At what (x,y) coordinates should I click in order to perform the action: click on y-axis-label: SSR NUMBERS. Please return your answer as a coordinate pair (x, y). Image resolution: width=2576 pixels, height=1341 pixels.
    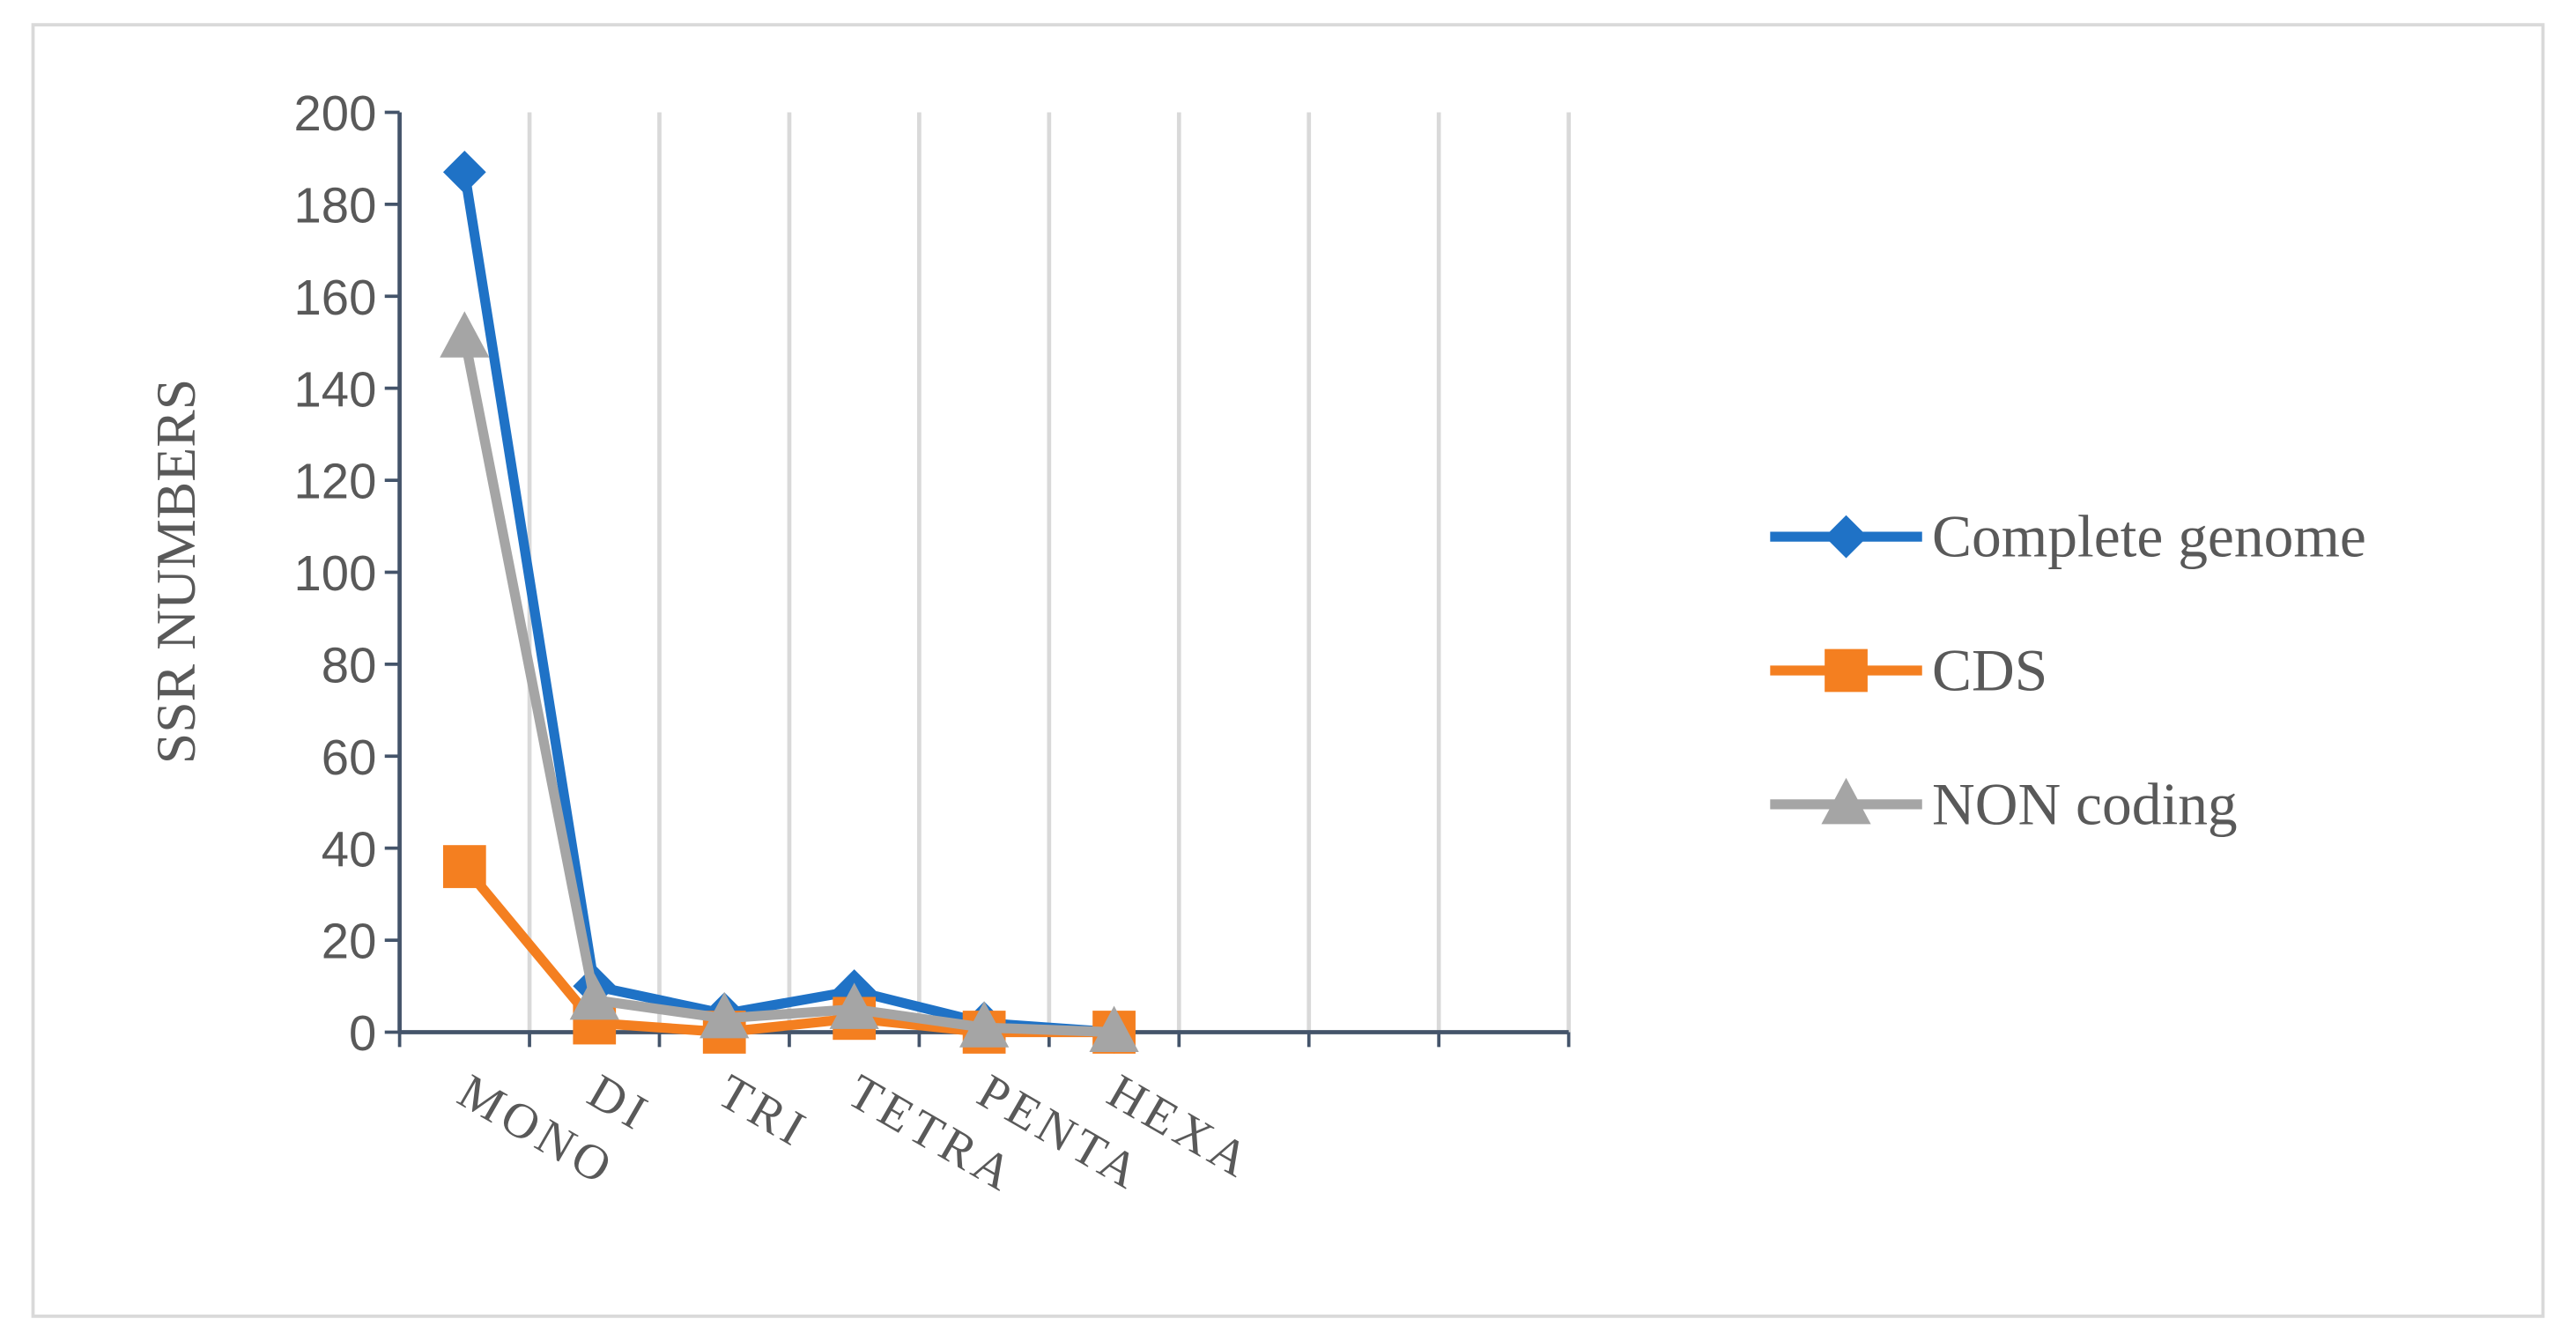
    Looking at the image, I should click on (176, 571).